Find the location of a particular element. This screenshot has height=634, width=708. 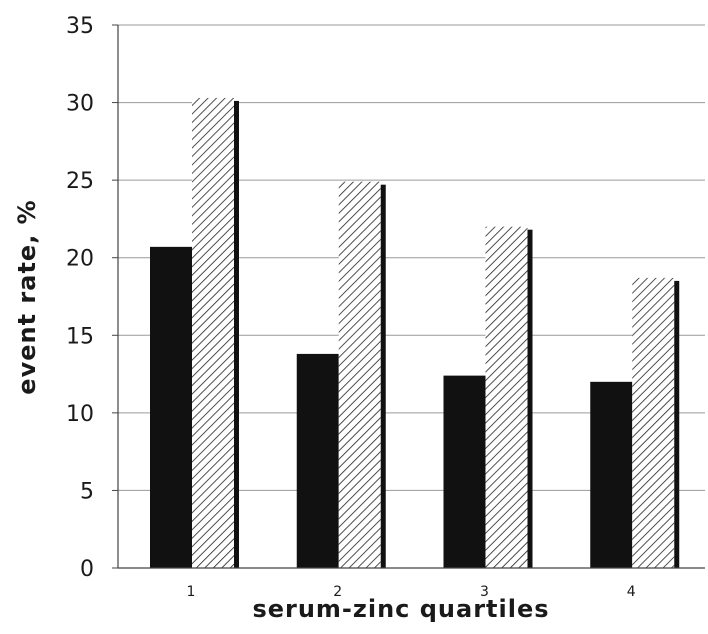

x-axis-title: serum-zinc quartiles is located at coordinates (400, 609).